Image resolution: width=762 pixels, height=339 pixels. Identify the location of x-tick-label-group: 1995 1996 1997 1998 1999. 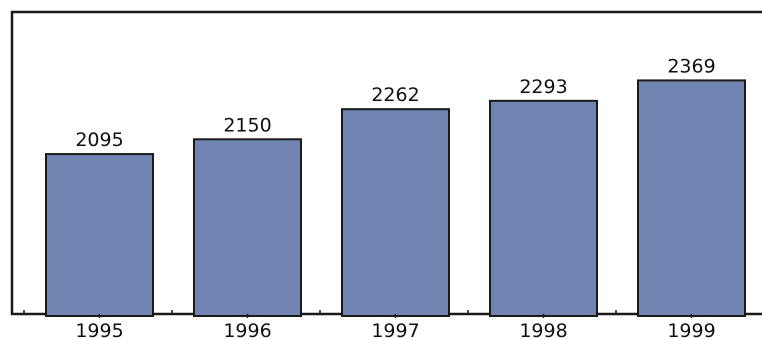
(395, 329).